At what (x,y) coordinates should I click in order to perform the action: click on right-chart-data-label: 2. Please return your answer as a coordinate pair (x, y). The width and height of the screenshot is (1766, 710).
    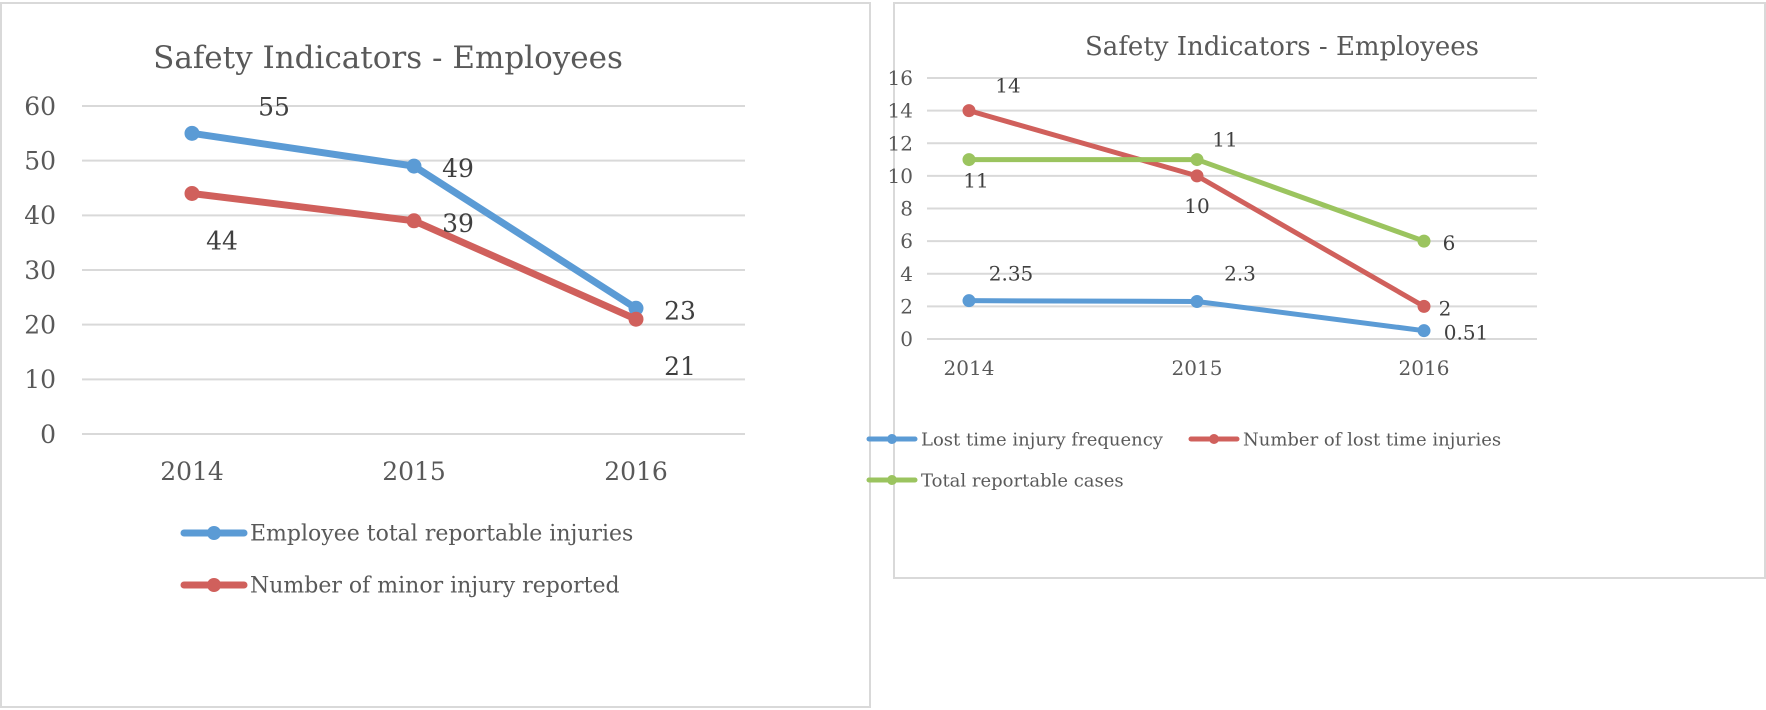
    Looking at the image, I should click on (1445, 308).